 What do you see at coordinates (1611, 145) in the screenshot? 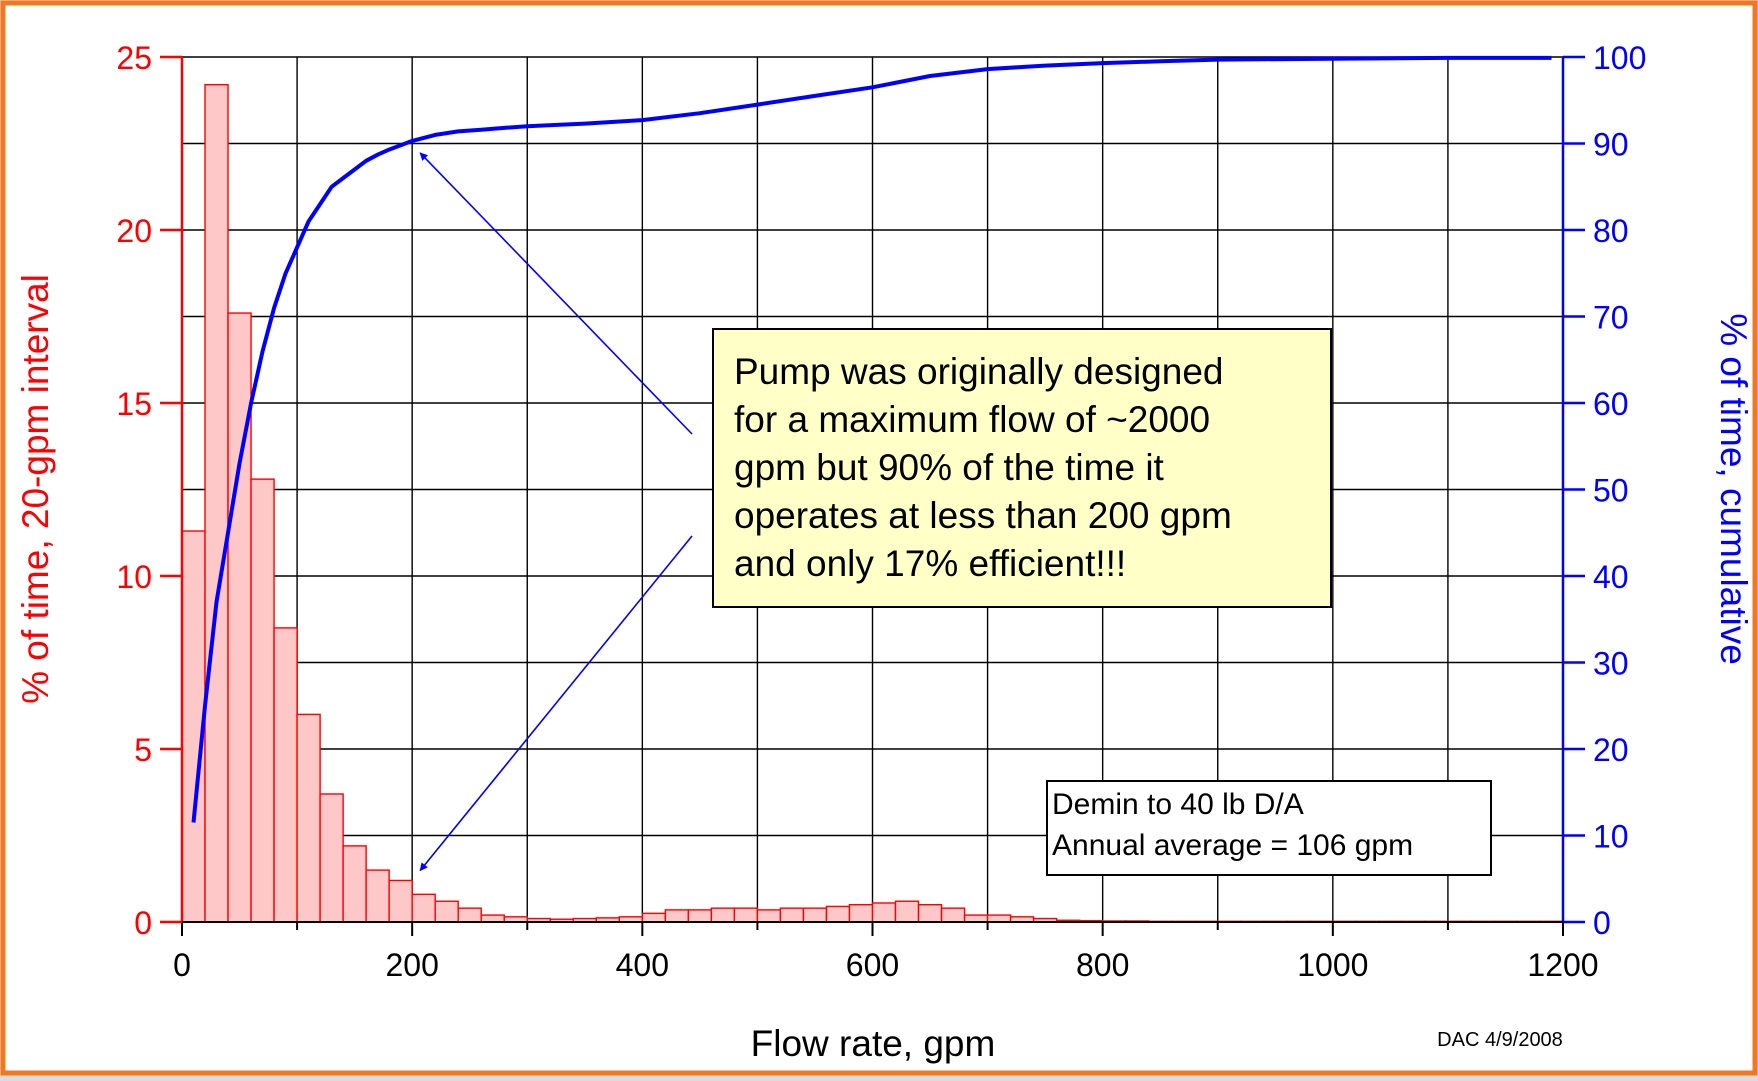
I see `right-y-tick-label: 90` at bounding box center [1611, 145].